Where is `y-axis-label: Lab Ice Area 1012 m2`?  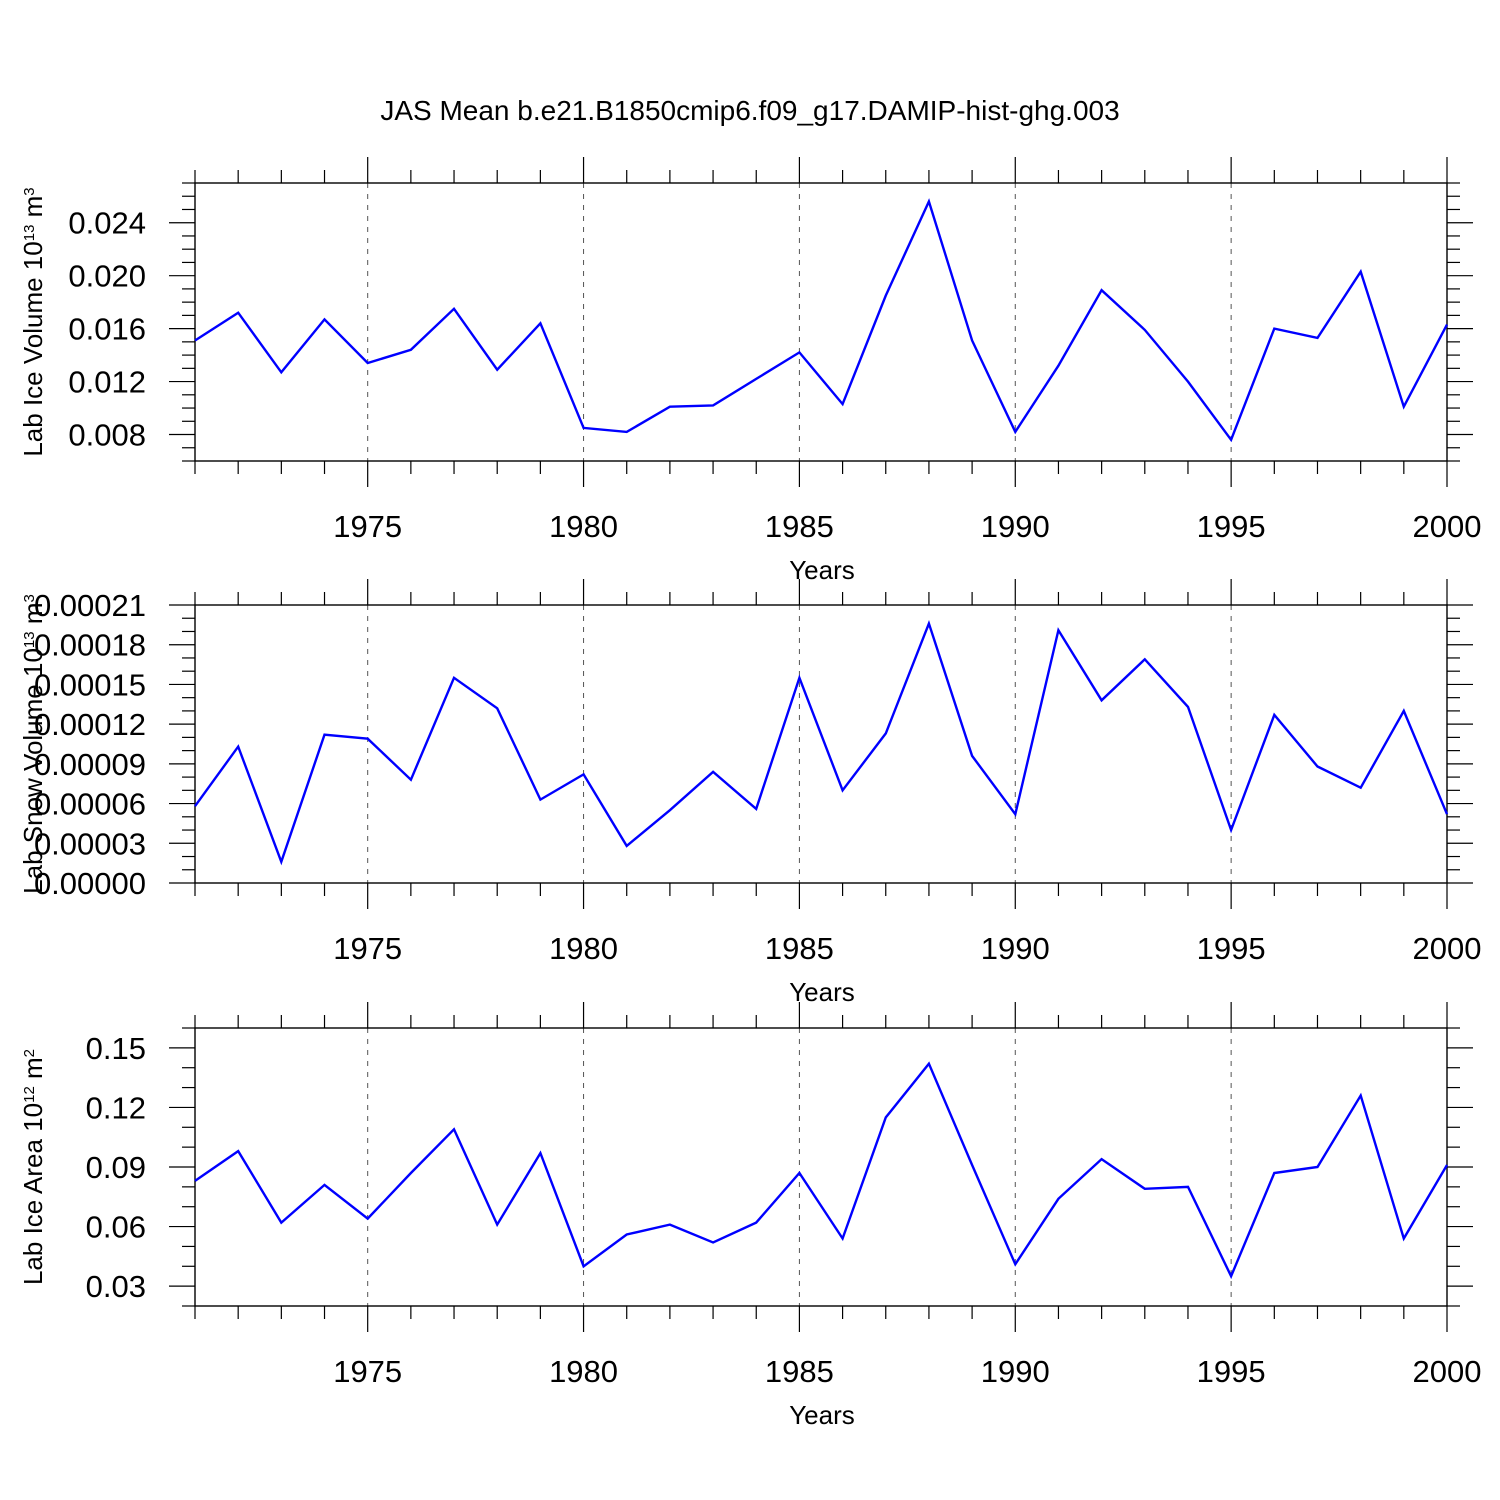
y-axis-label: Lab Ice Area 1012 m2 is located at coordinates (33, 1167).